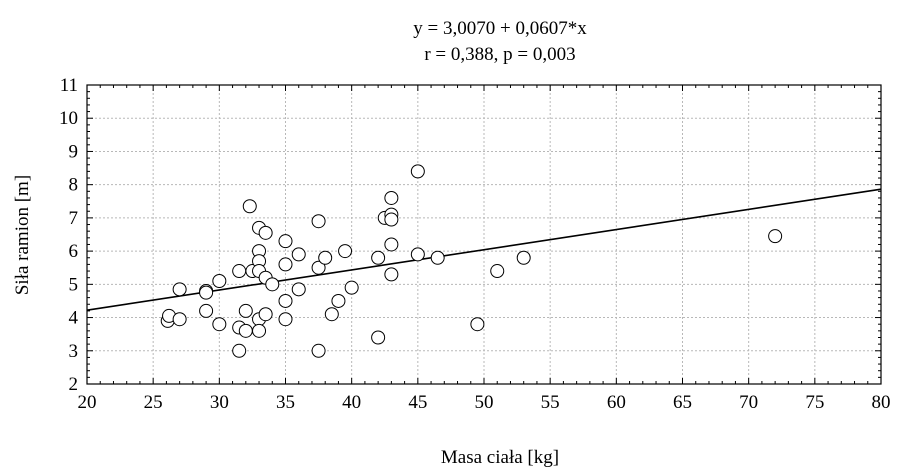 This screenshot has width=897, height=471. What do you see at coordinates (153, 402) in the screenshot?
I see `x-tick-label: 25` at bounding box center [153, 402].